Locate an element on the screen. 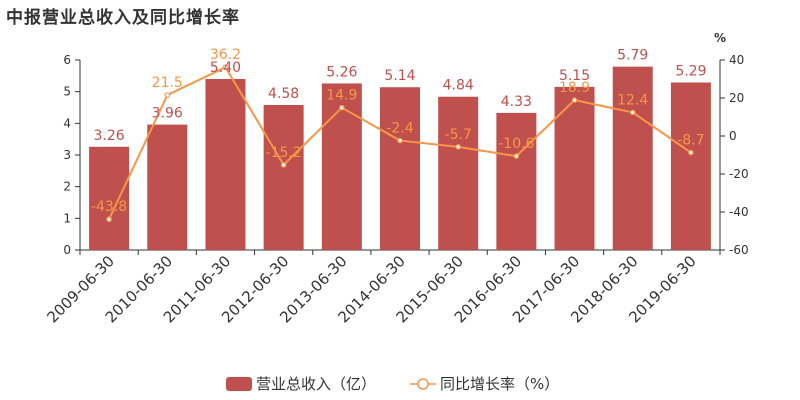  growth-value-label: -2.4 is located at coordinates (399, 129).